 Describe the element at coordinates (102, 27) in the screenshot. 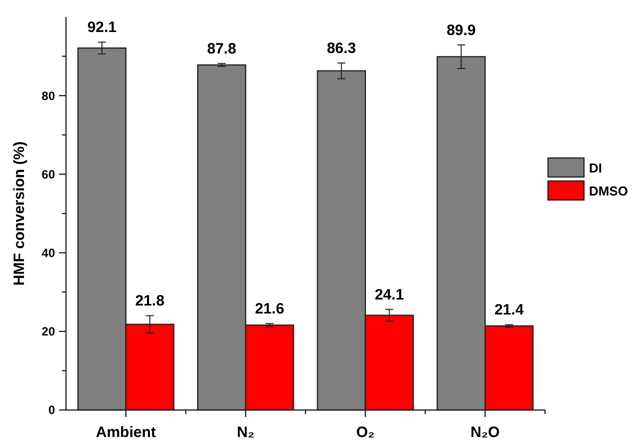

I see `data-label: 92.1` at that location.